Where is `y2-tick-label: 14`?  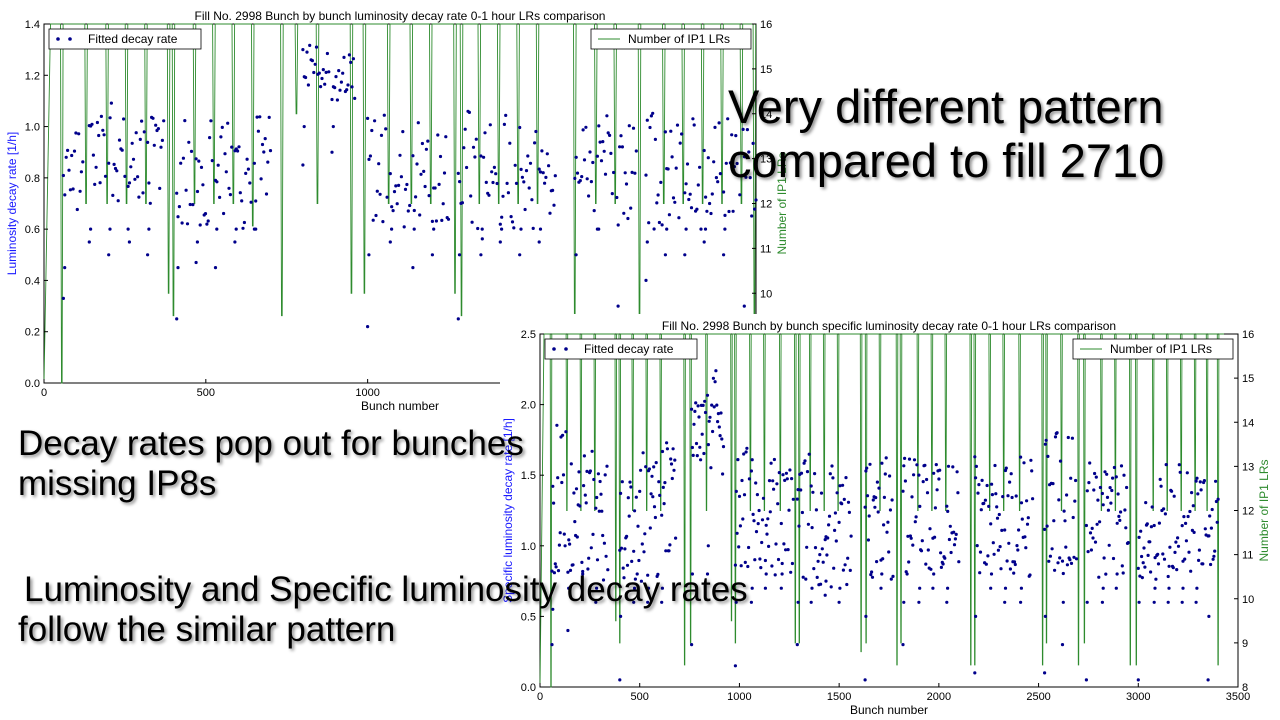 y2-tick-label: 14 is located at coordinates (1248, 423).